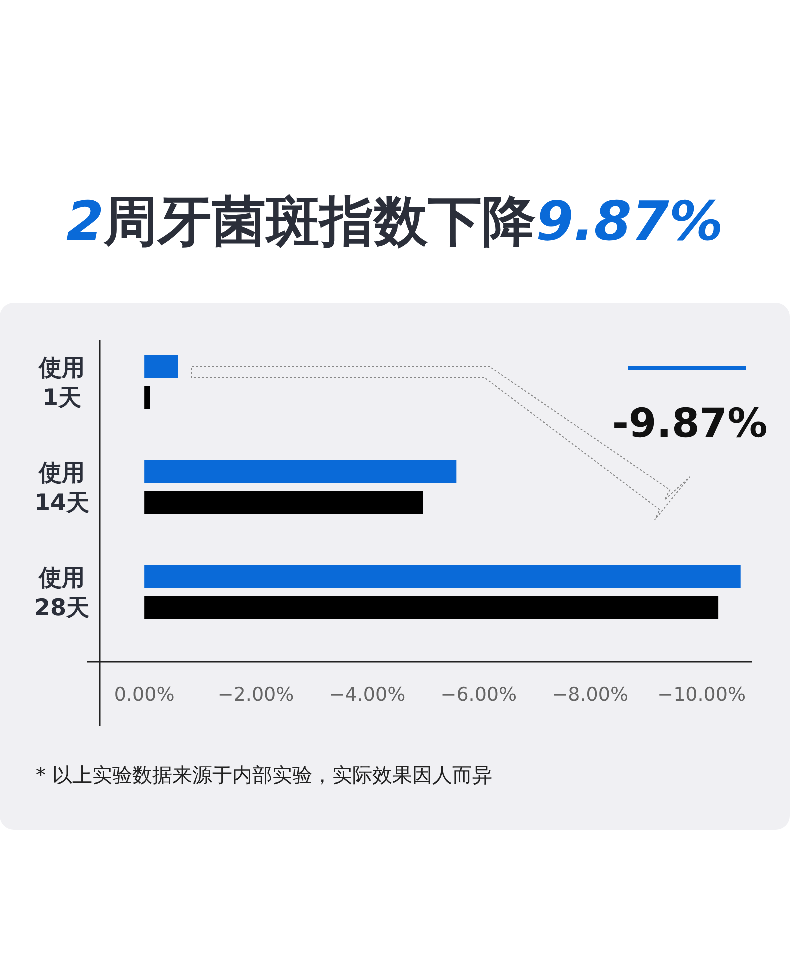  I want to click on x-tick-label: −8.00%, so click(590, 695).